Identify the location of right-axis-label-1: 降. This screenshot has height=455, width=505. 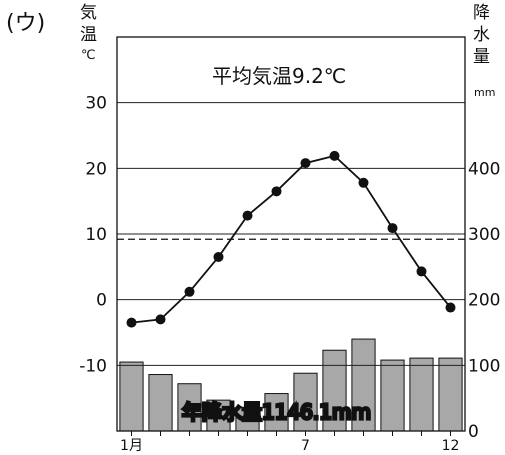
(481, 13).